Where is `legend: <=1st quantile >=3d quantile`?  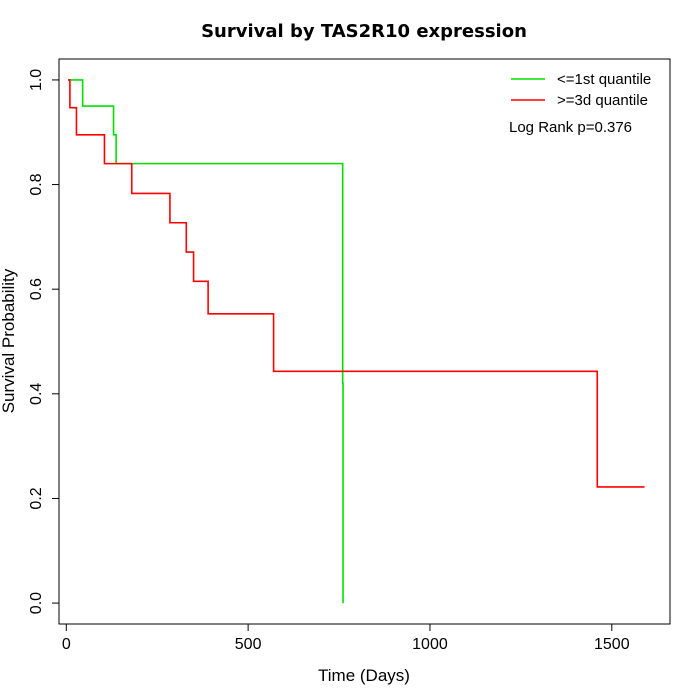
legend: <=1st quantile >=3d quantile is located at coordinates (581, 90).